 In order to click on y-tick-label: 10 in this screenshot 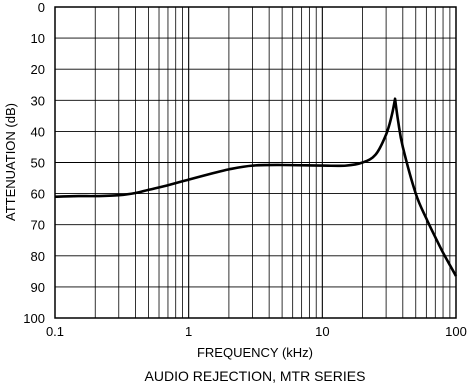, I will do `click(38, 38)`.